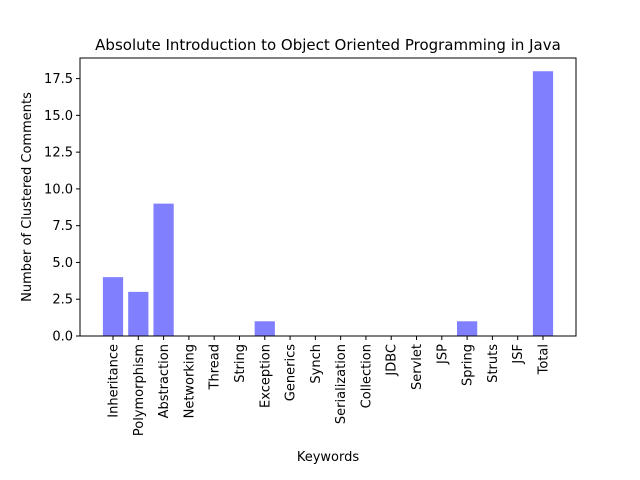  What do you see at coordinates (392, 360) in the screenshot?
I see `x-tick-label-jdbc: JDBC` at bounding box center [392, 360].